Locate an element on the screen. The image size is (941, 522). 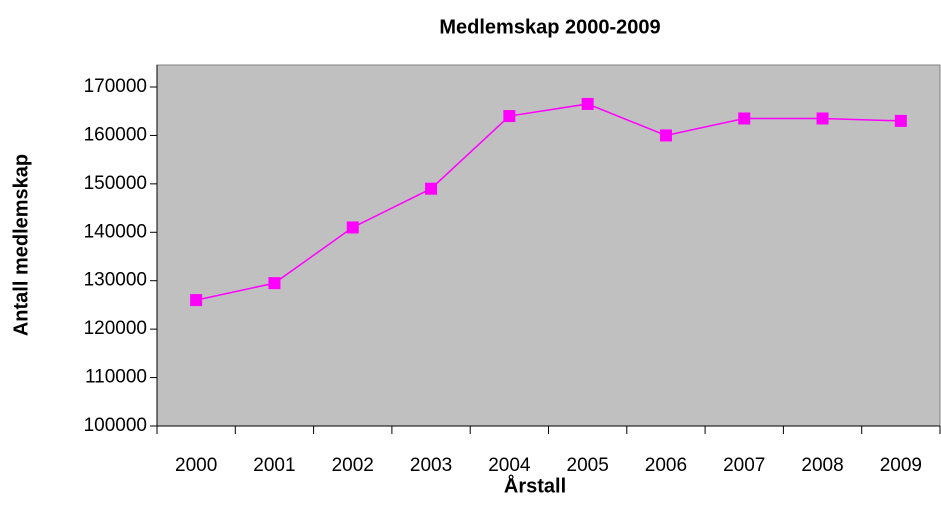
x-tick-label: 2008 is located at coordinates (822, 465).